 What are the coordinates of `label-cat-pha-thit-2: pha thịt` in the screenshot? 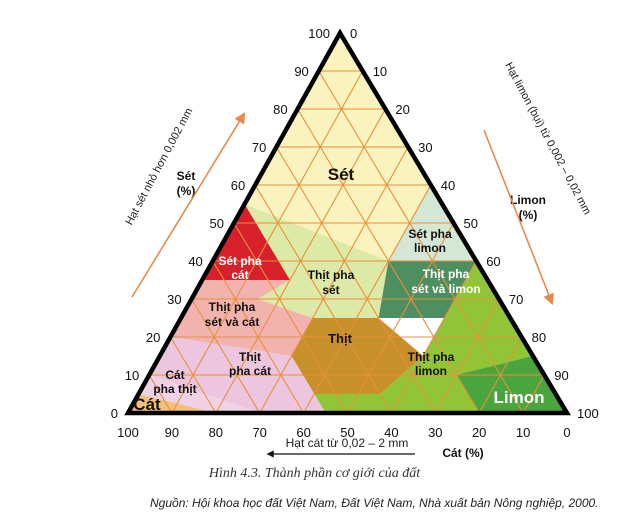 It's located at (174, 389).